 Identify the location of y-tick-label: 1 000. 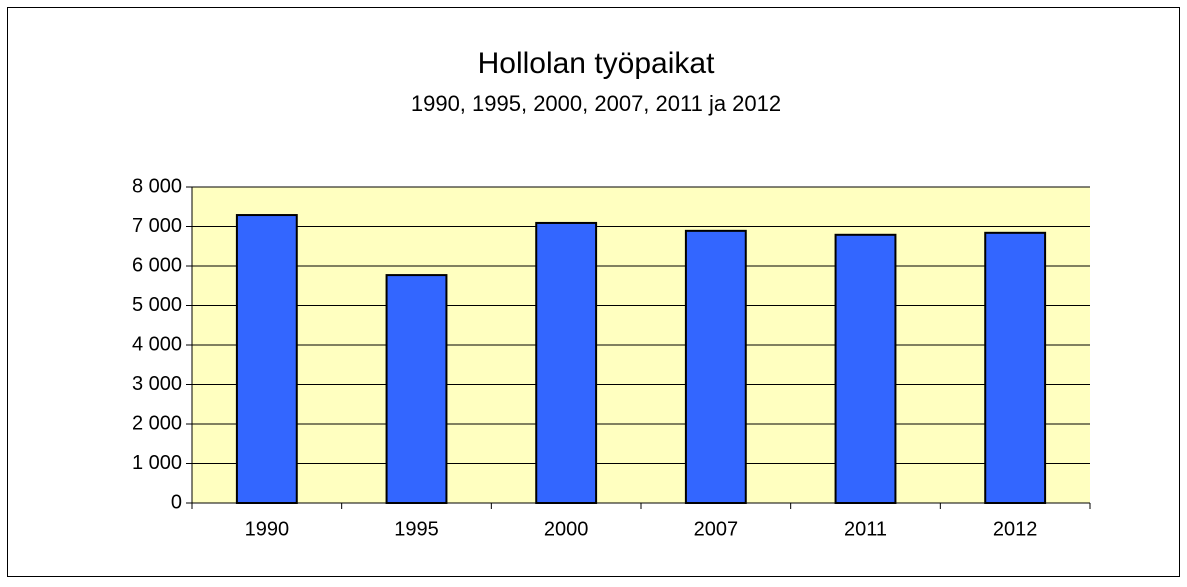
(157, 463).